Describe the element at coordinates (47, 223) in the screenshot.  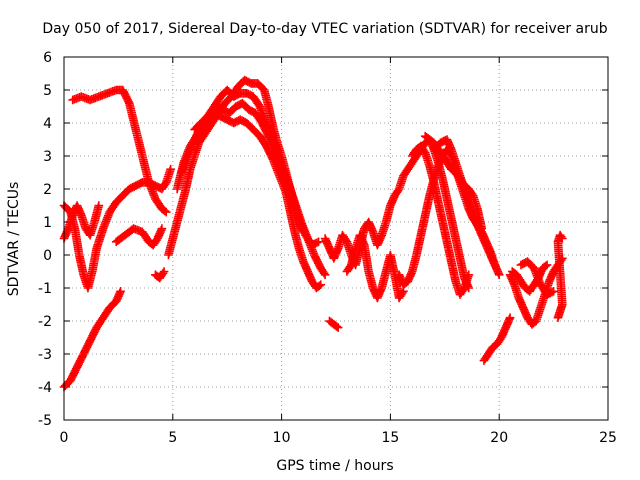
I see `y-tick-label: 1` at that location.